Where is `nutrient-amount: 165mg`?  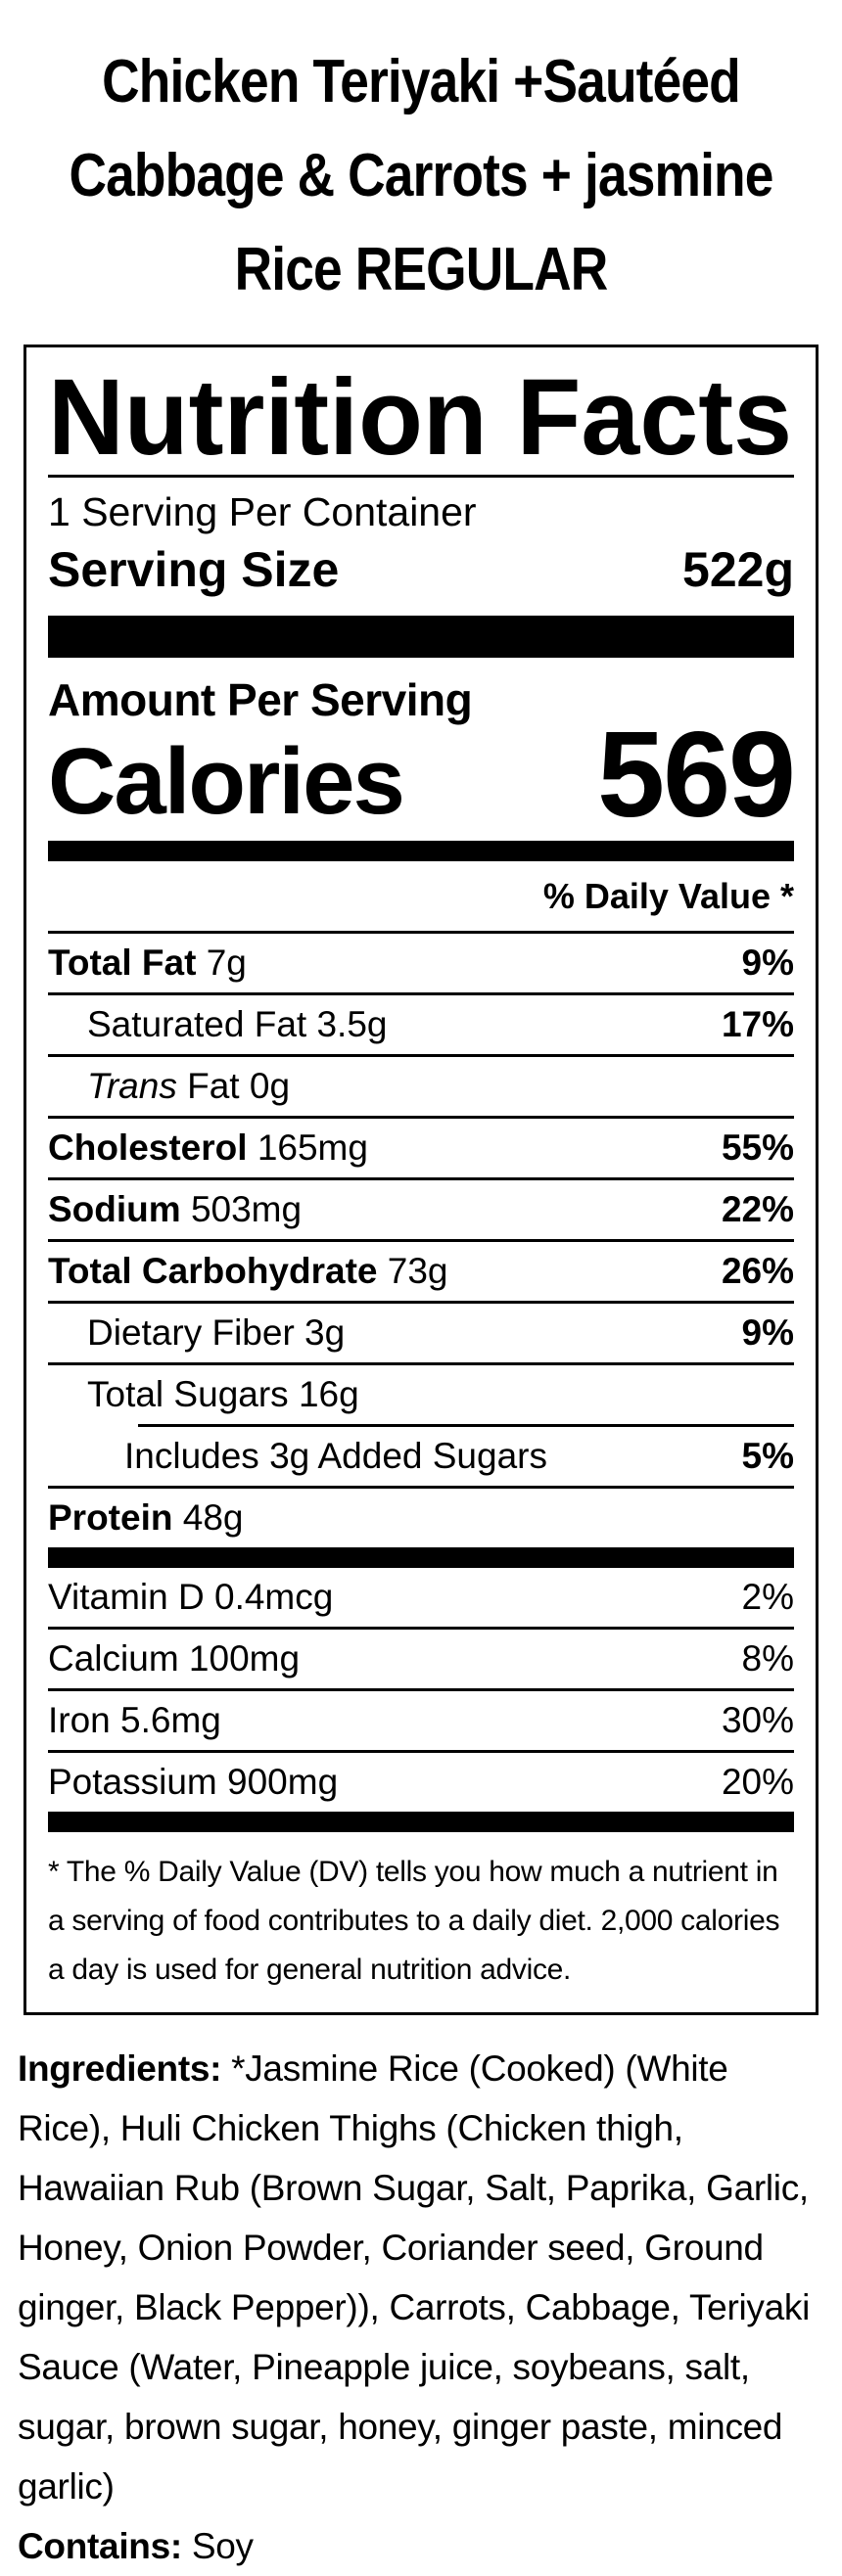
nutrient-amount: 165mg is located at coordinates (307, 1148).